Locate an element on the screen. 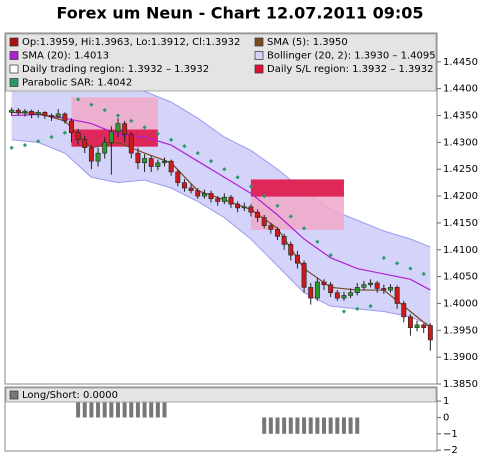  y-tick-label: 1.4250 is located at coordinates (460, 169).